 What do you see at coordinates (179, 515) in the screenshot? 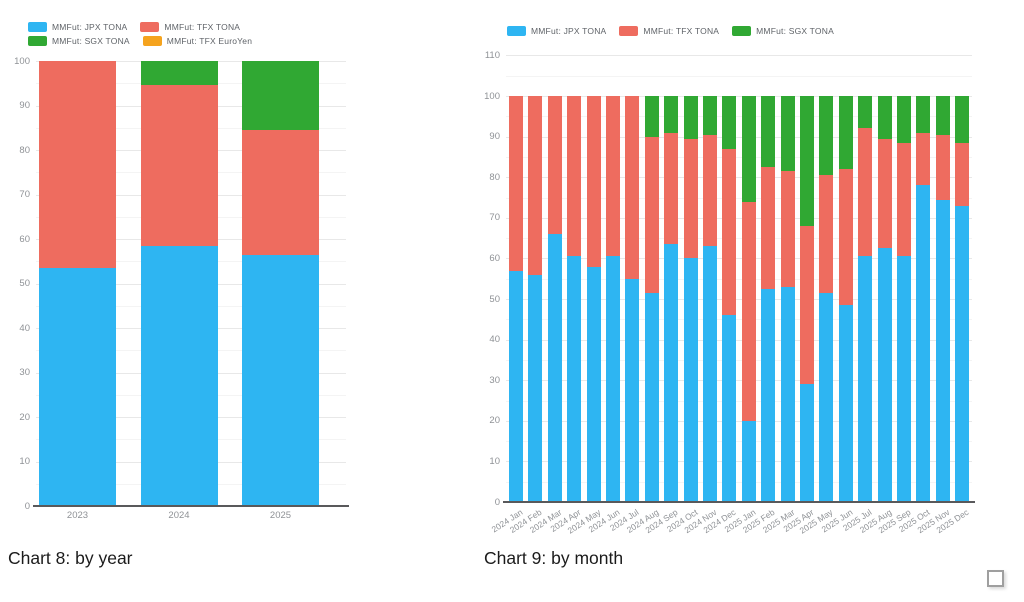
I see `x-tick-label: 2024` at bounding box center [179, 515].